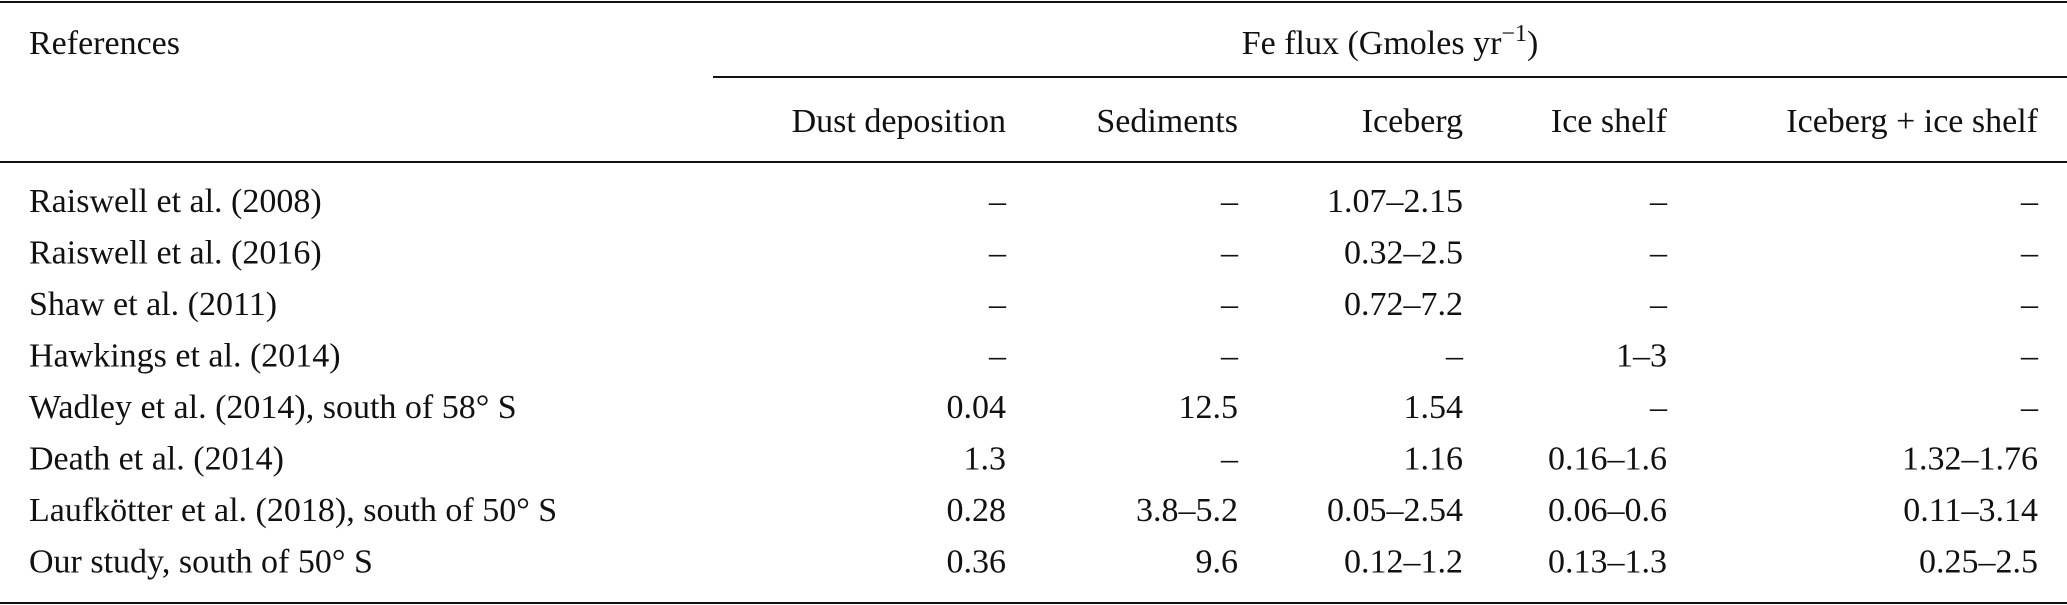 Image resolution: width=2067 pixels, height=605 pixels. What do you see at coordinates (1978, 562) in the screenshot?
I see `flux-cell: 0.25–2.5` at bounding box center [1978, 562].